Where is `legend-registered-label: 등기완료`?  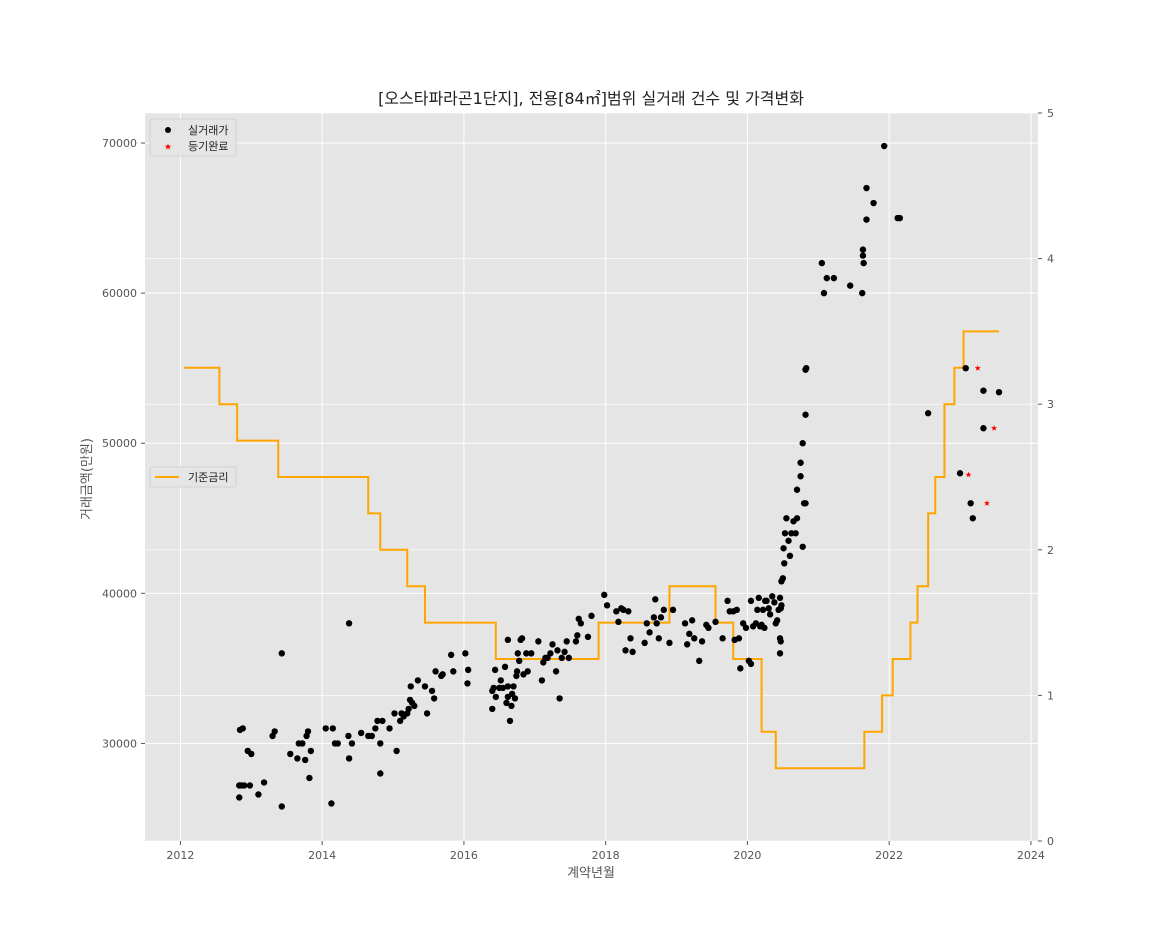
legend-registered-label: 등기완료 is located at coordinates (208, 146).